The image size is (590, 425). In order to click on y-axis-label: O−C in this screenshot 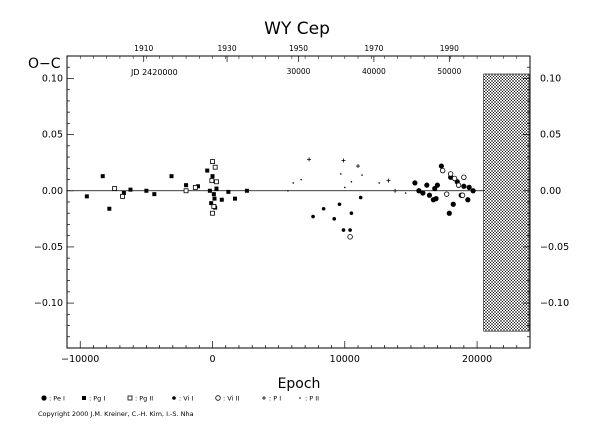, I will do `click(44, 64)`.